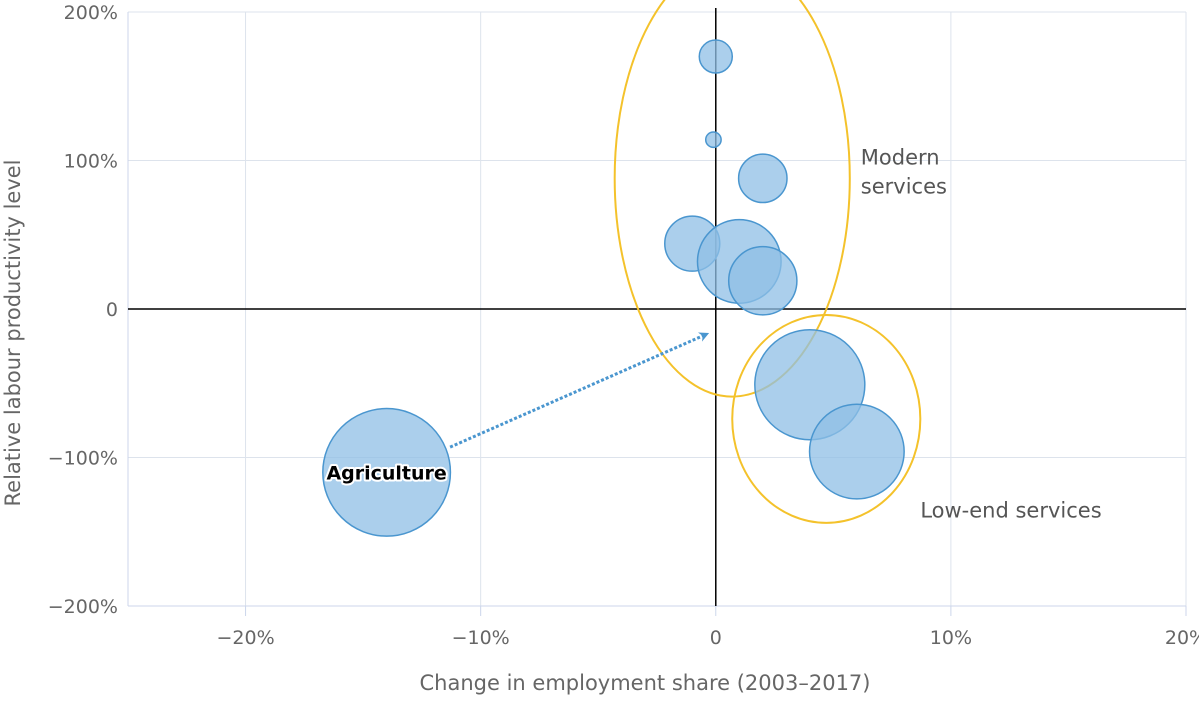 Image resolution: width=1199 pixels, height=708 pixels. I want to click on y-axis-title: Relative labour productivity level, so click(13, 332).